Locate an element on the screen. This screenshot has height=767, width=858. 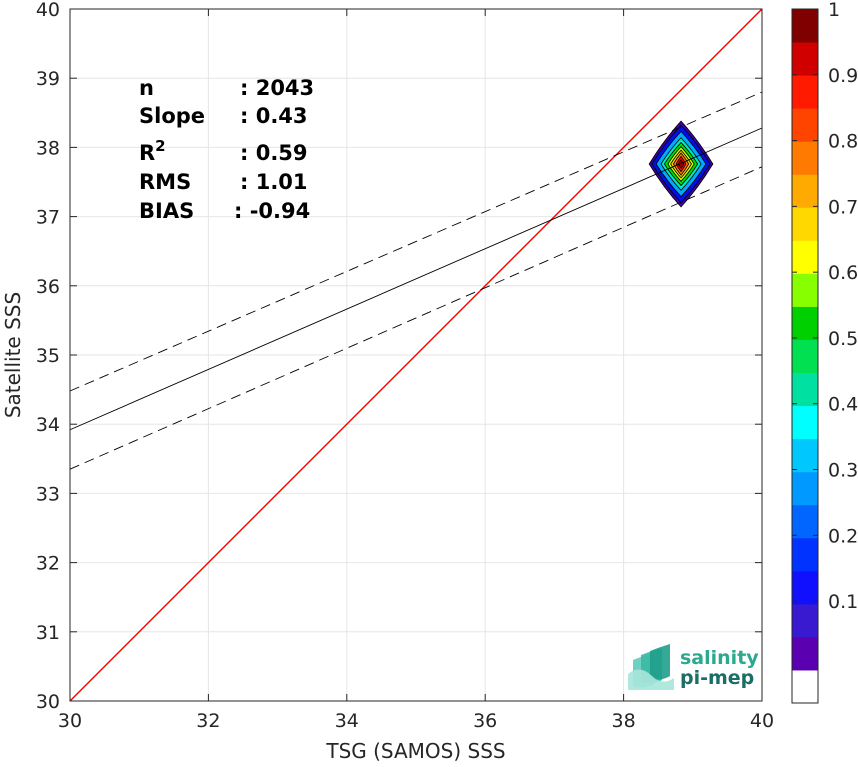
y-tick-label: 38 is located at coordinates (48, 148).